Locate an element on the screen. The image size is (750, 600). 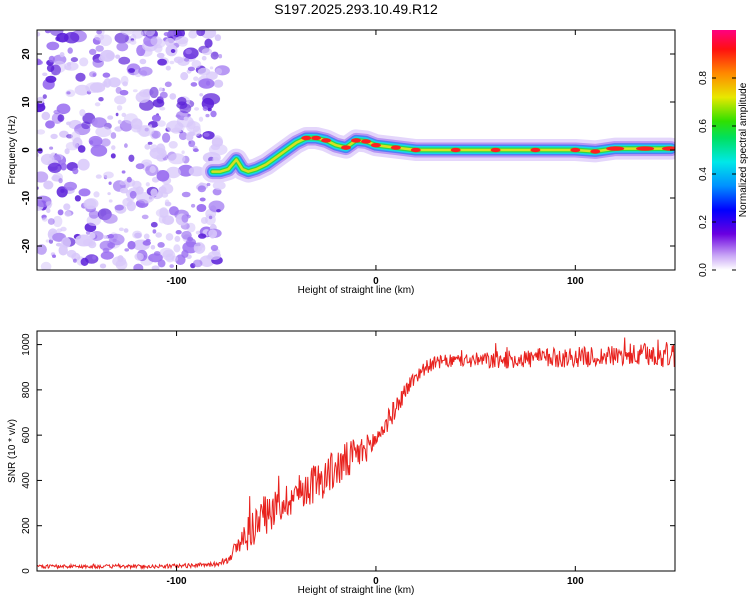
ridge-hotspot is located at coordinates (316, 138).